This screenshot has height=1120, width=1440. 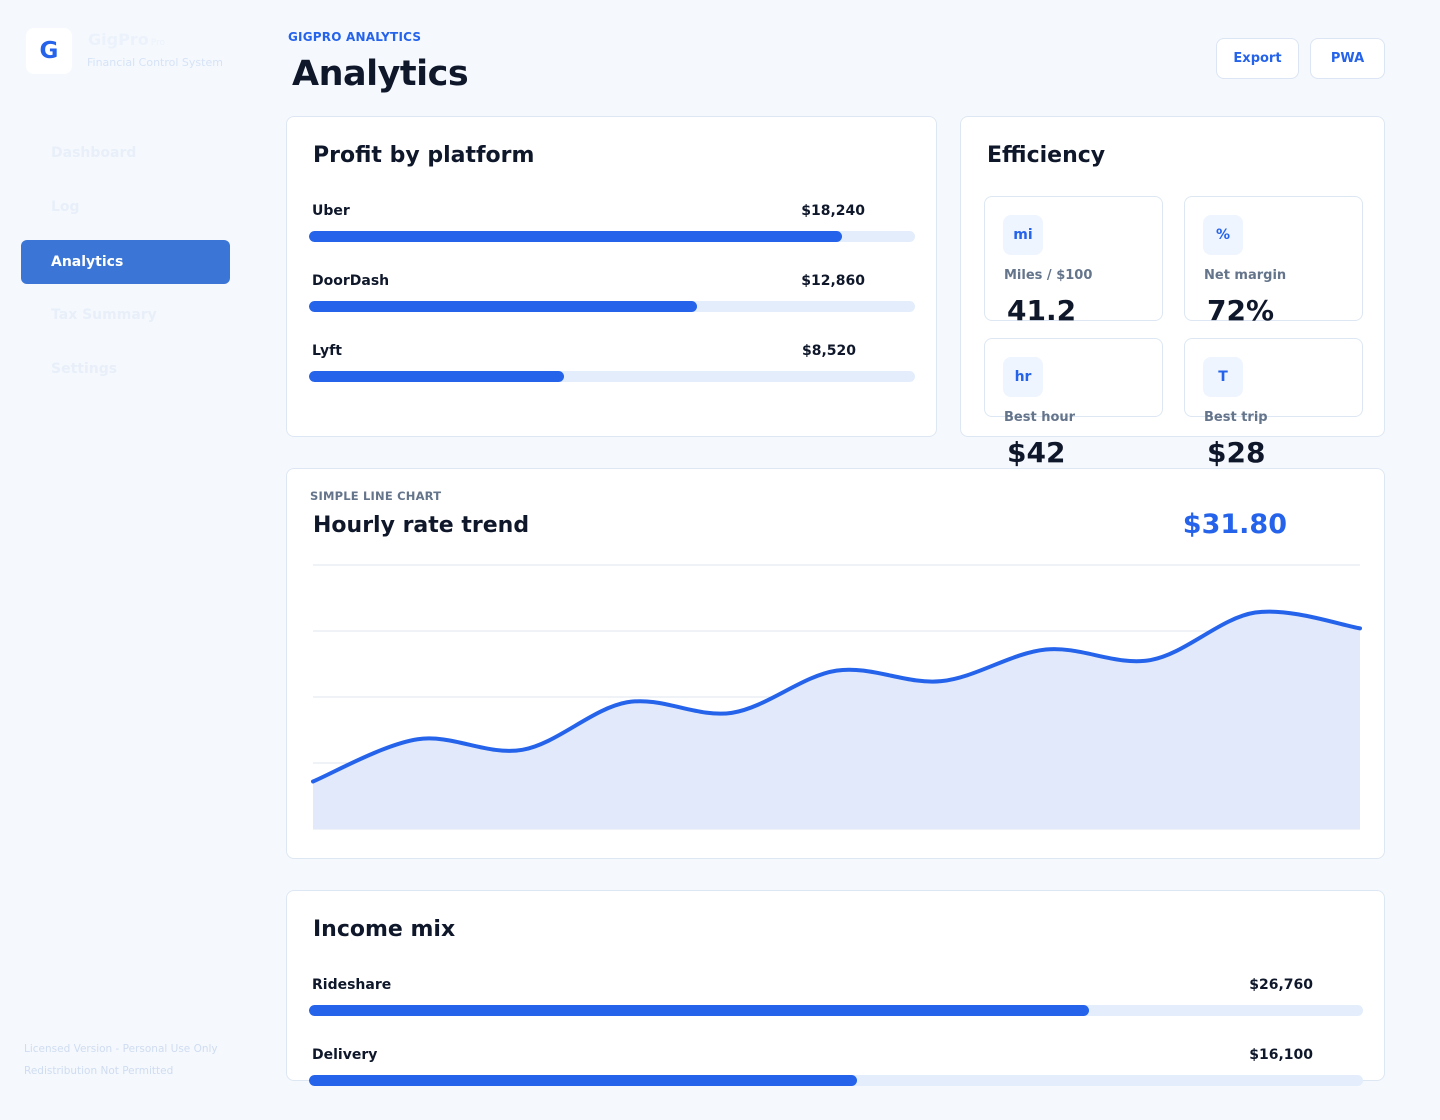 I want to click on profit-value-uber: $18,240, so click(x=833, y=211).